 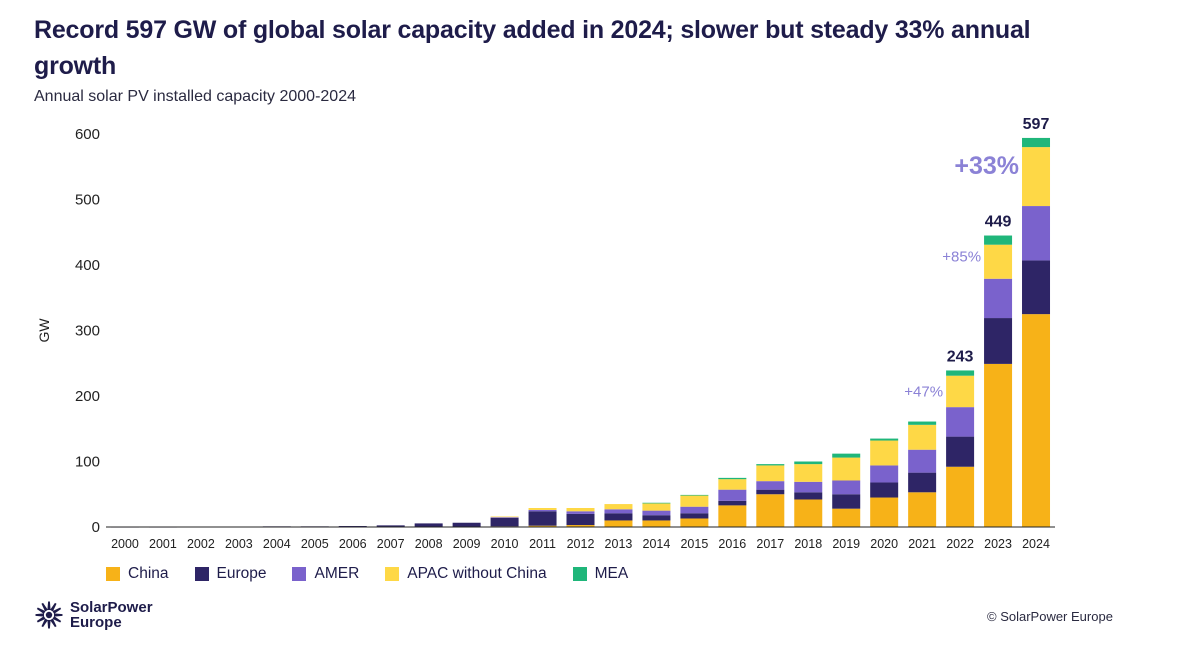 I want to click on x-tick-label: 2017, so click(x=770, y=544).